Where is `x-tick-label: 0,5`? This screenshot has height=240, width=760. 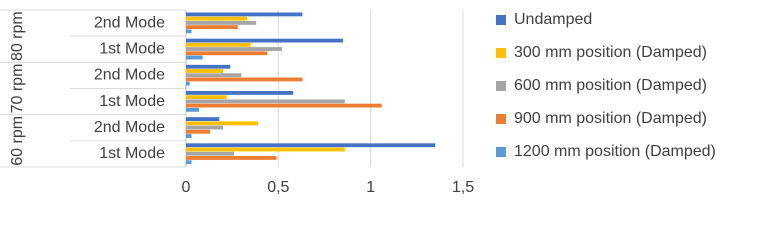
x-tick-label: 0,5 is located at coordinates (278, 187).